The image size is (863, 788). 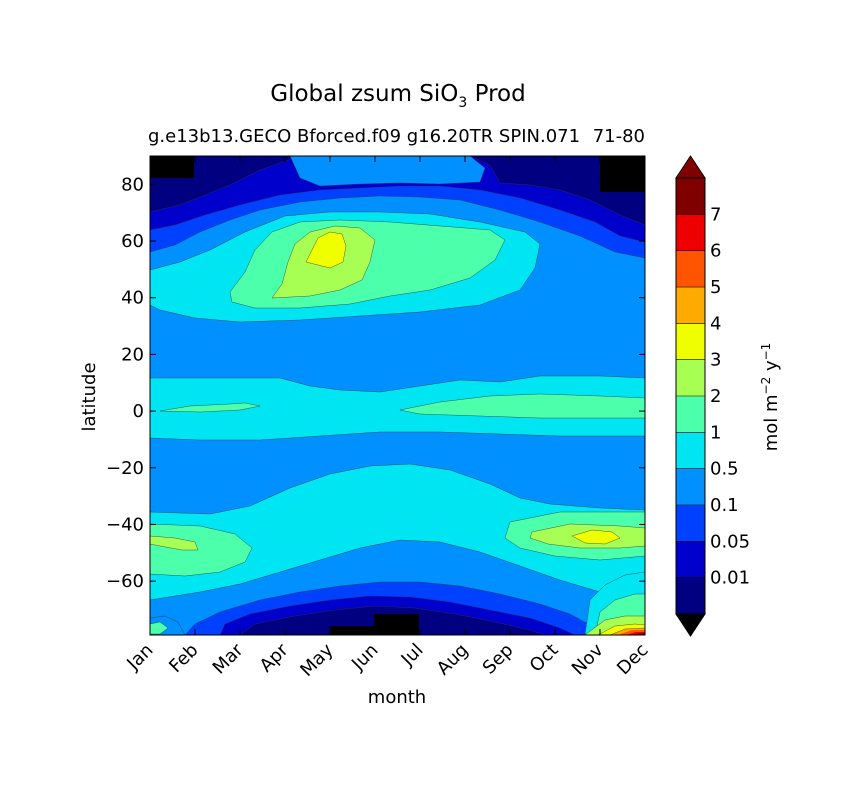 What do you see at coordinates (715, 287) in the screenshot?
I see `colorbar-level-label: 5` at bounding box center [715, 287].